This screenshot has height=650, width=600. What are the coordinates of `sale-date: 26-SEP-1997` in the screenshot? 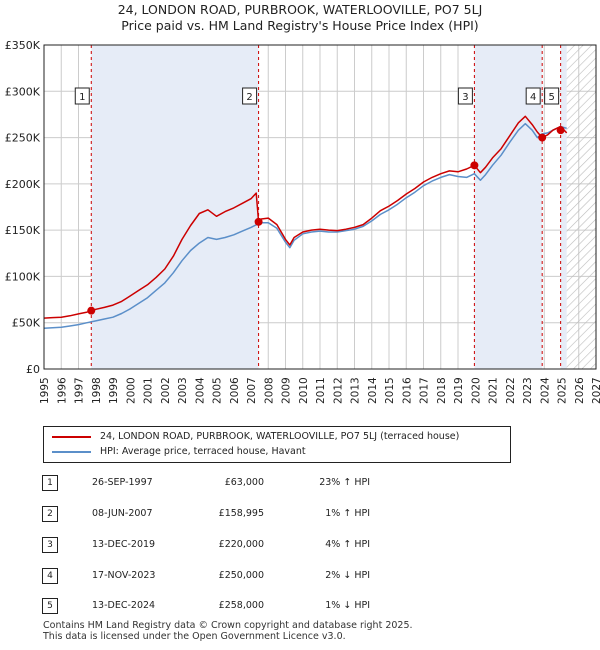 It's located at (122, 482).